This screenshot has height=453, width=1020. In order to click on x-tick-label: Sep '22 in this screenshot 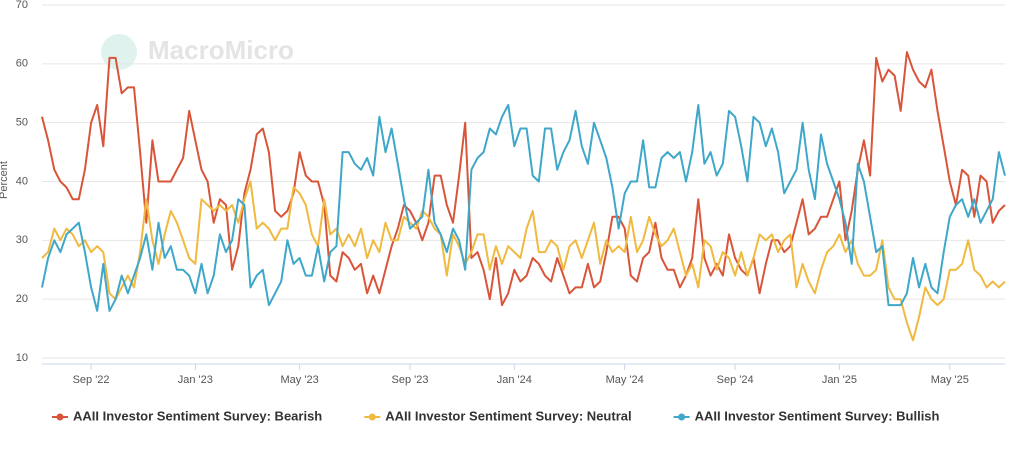, I will do `click(91, 380)`.